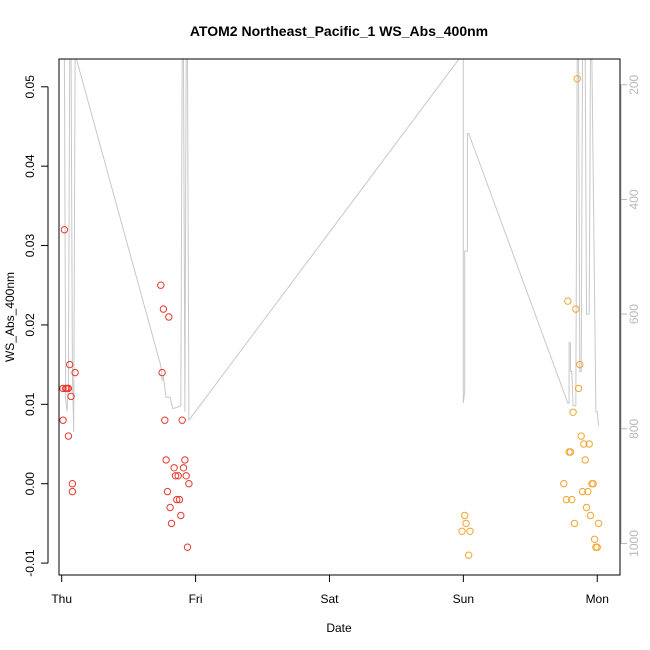 The height and width of the screenshot is (650, 650). I want to click on y-axis-right: 200 400 600 800 1000, so click(630, 315).